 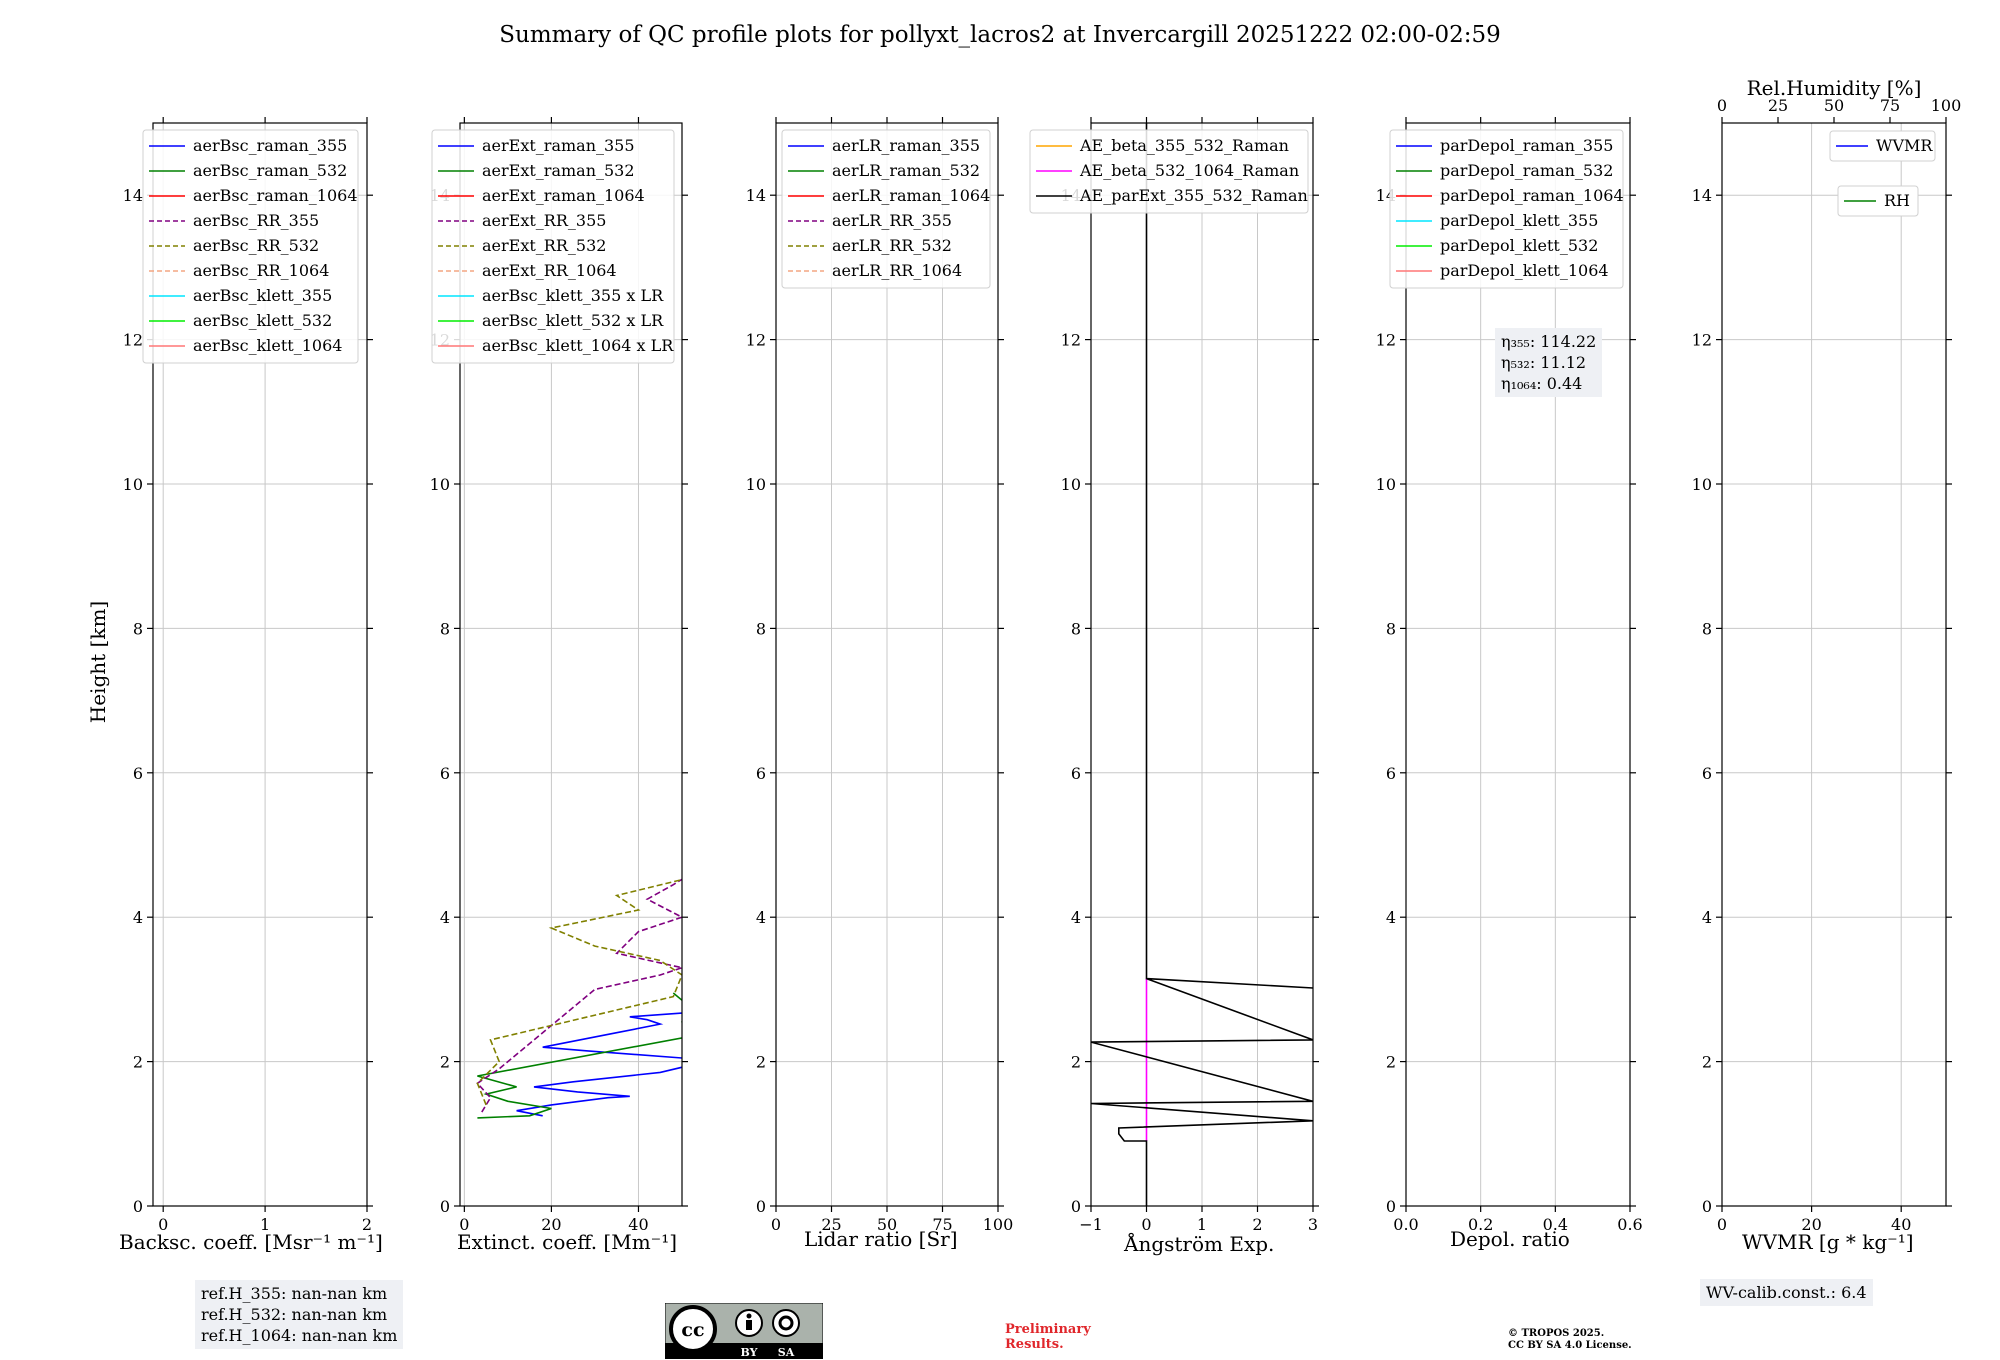 I want to click on preliminary-line-2: Results., so click(x=1034, y=1344).